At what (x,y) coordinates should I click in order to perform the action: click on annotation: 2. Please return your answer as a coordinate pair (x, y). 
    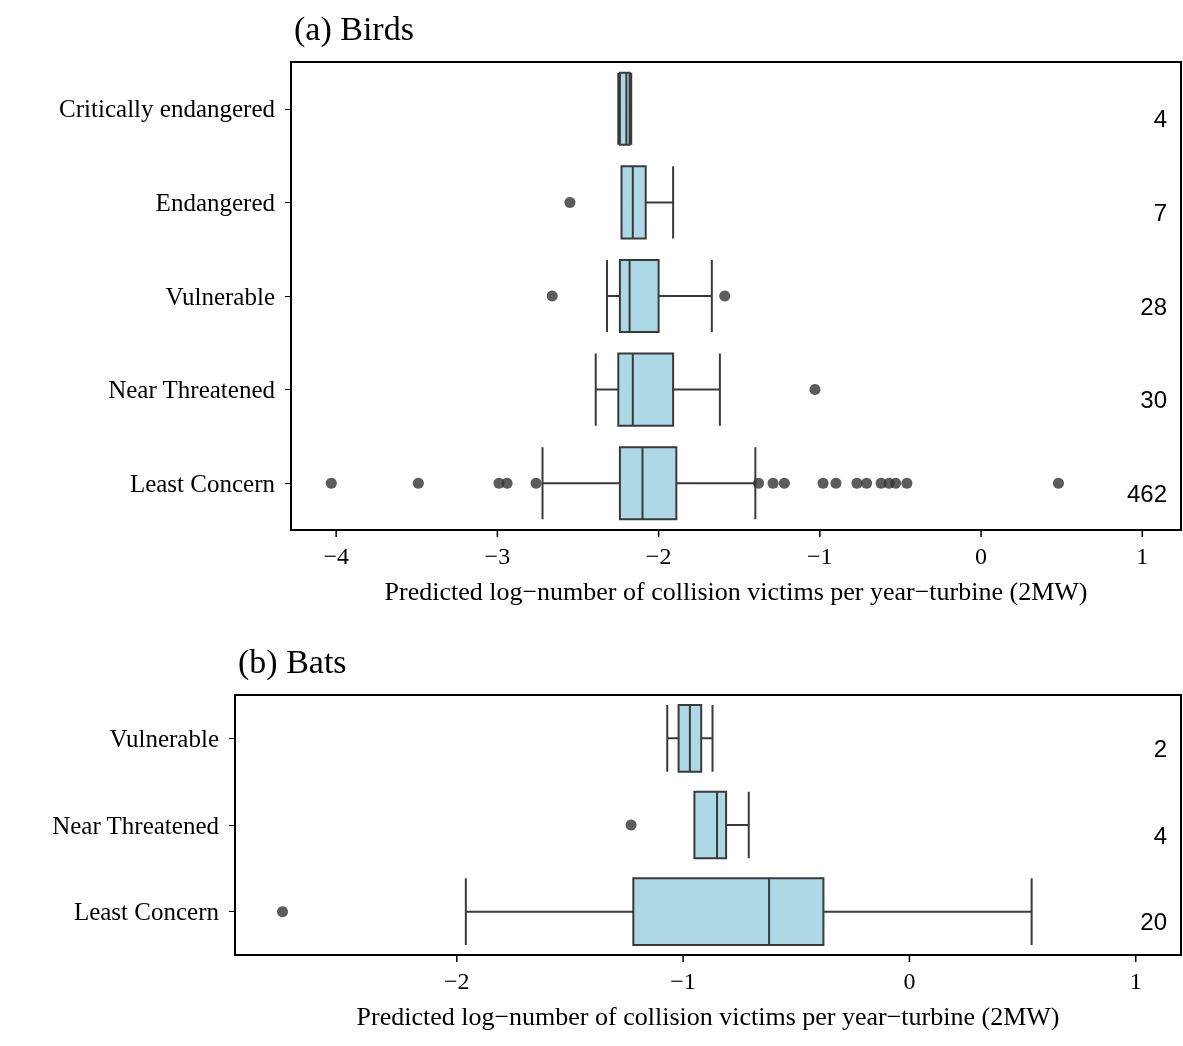
    Looking at the image, I should click on (1160, 748).